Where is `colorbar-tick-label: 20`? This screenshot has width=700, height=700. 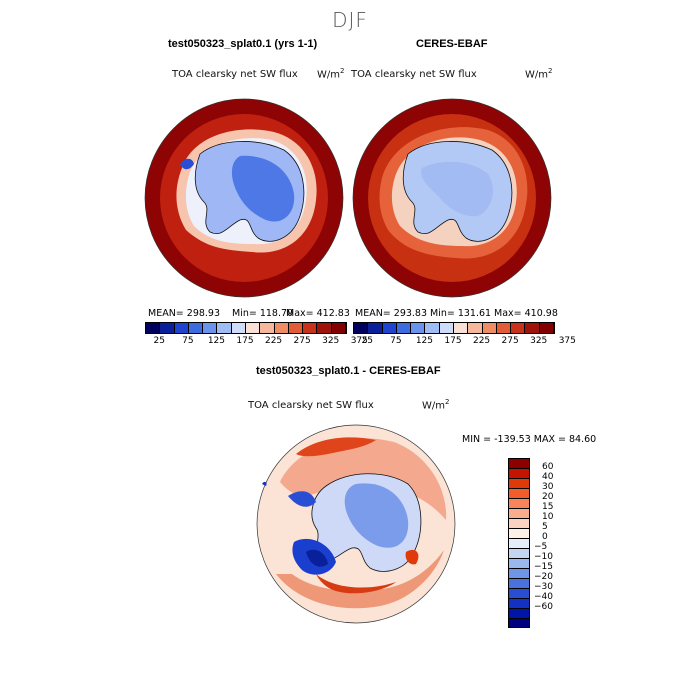
colorbar-tick-label: 20 is located at coordinates (548, 497).